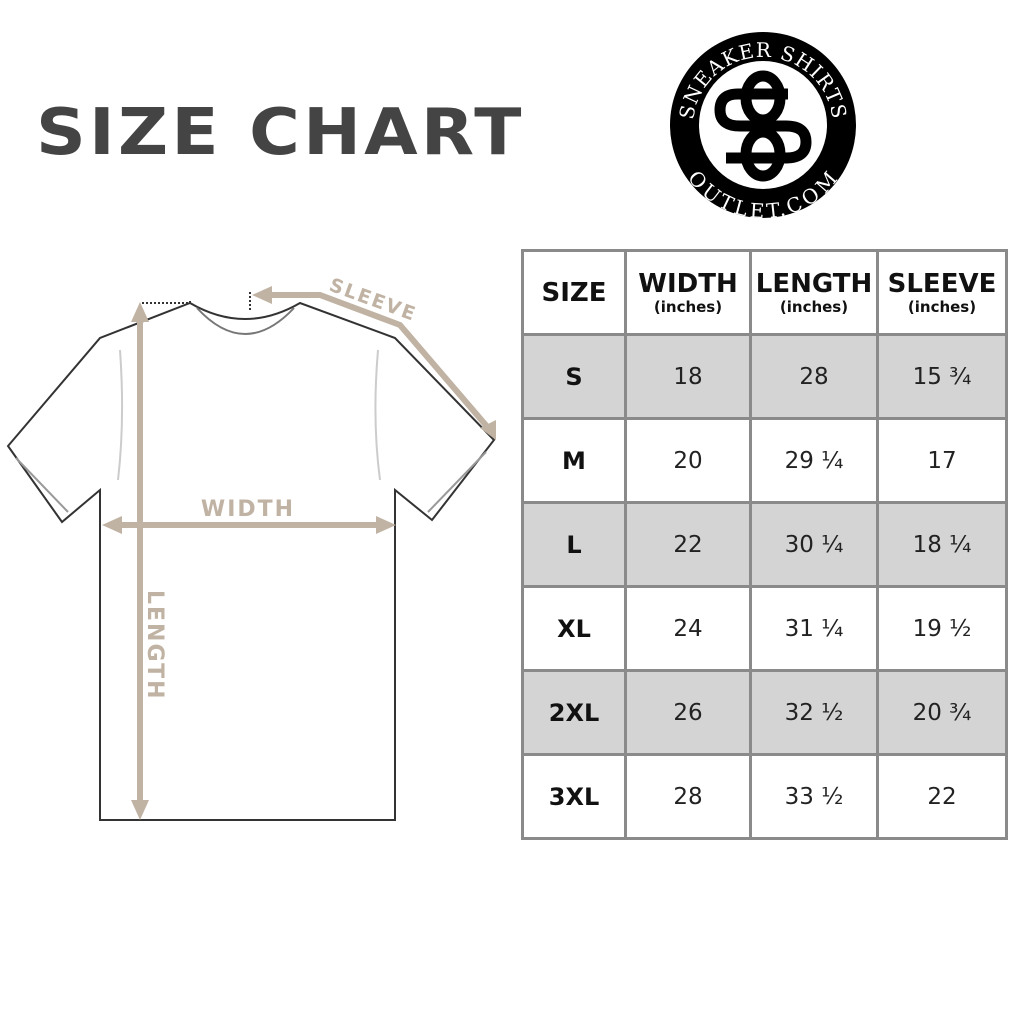 The width and height of the screenshot is (1024, 1024). I want to click on monogram-icon, so click(763, 126).